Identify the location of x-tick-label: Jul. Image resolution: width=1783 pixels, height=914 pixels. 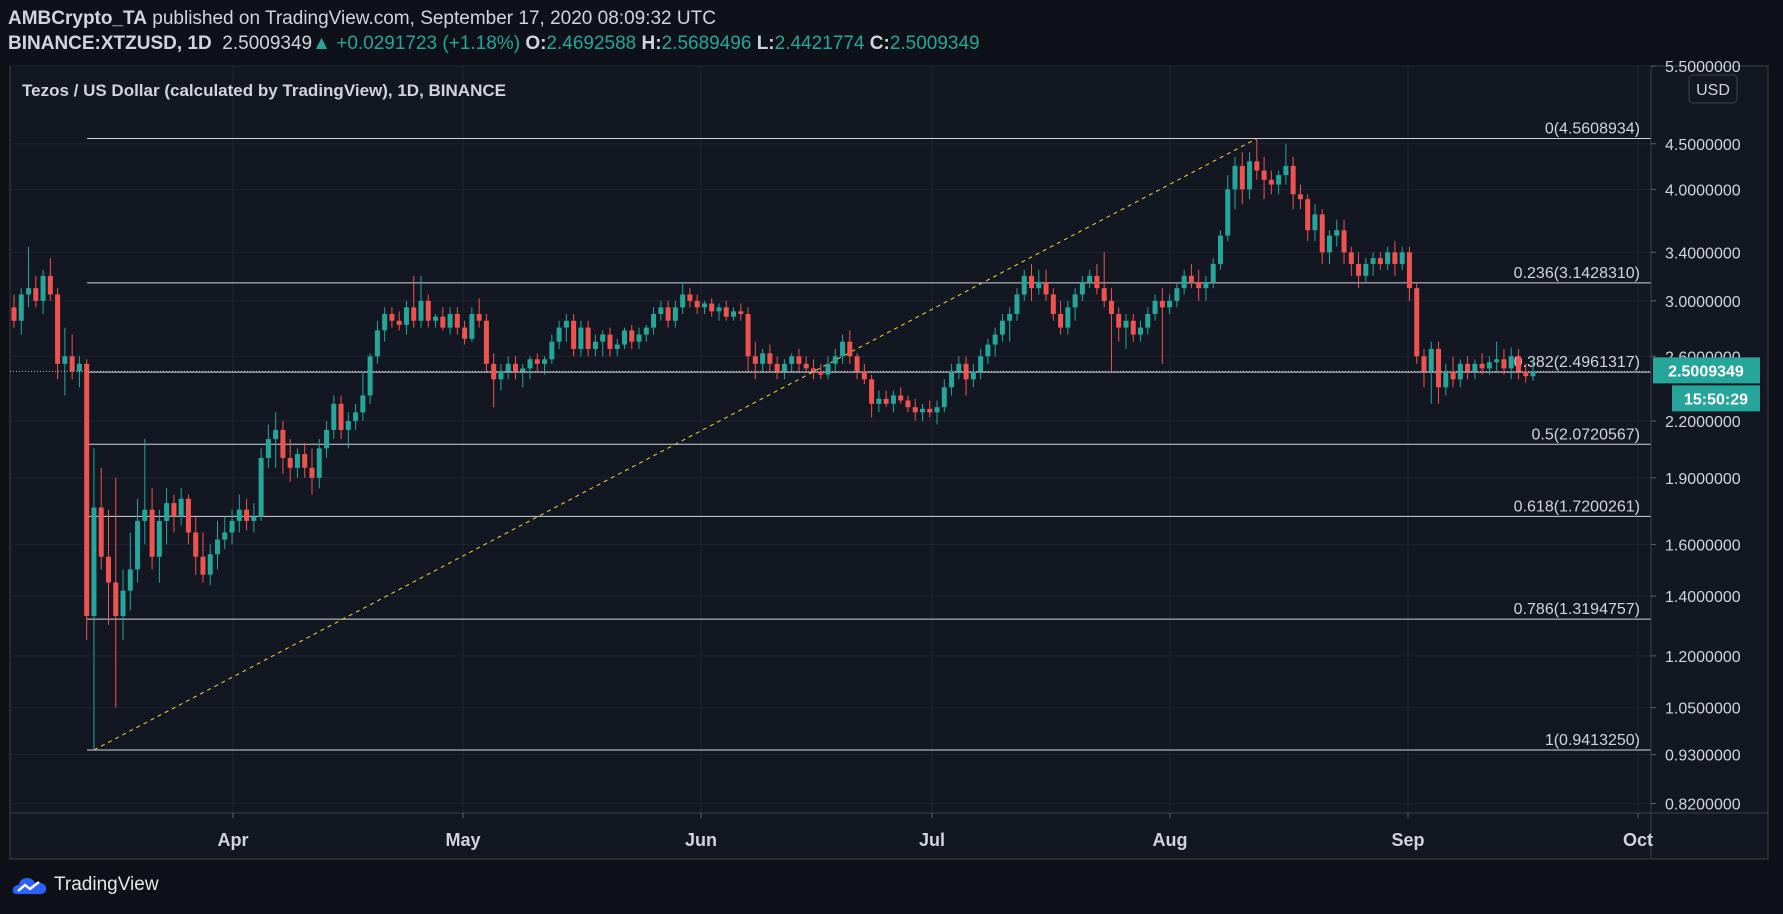
(932, 840).